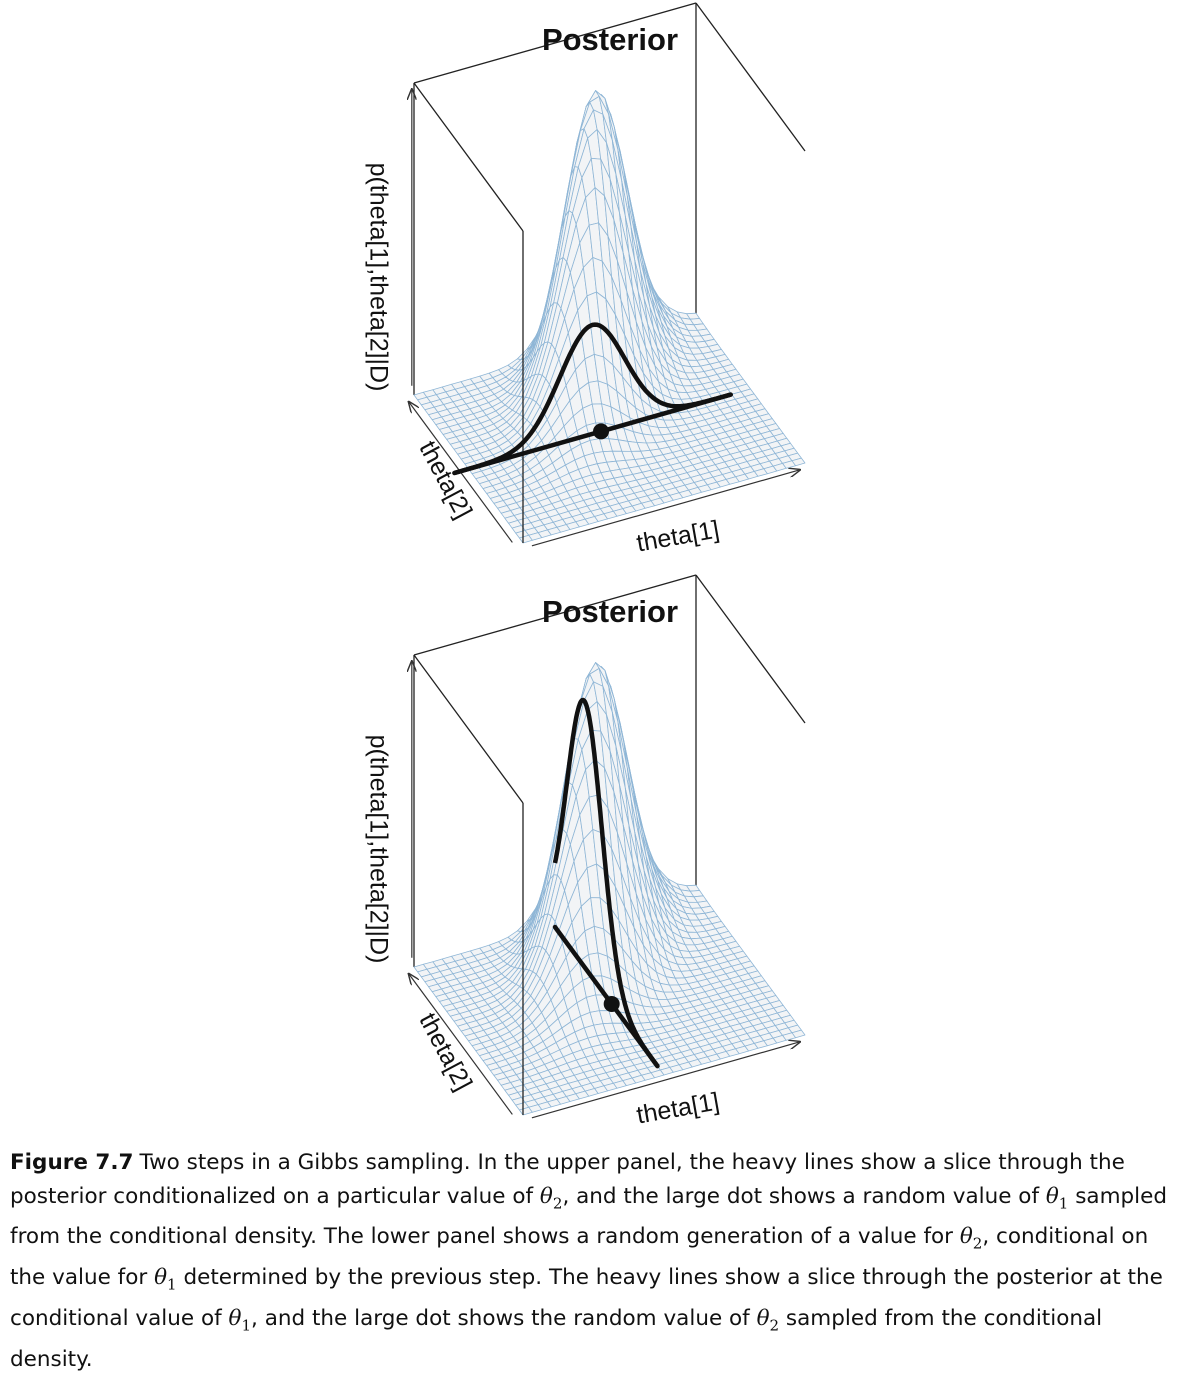 This screenshot has width=1190, height=1376. Describe the element at coordinates (461, 1044) in the screenshot. I see `theta2-axis-arrow` at that location.